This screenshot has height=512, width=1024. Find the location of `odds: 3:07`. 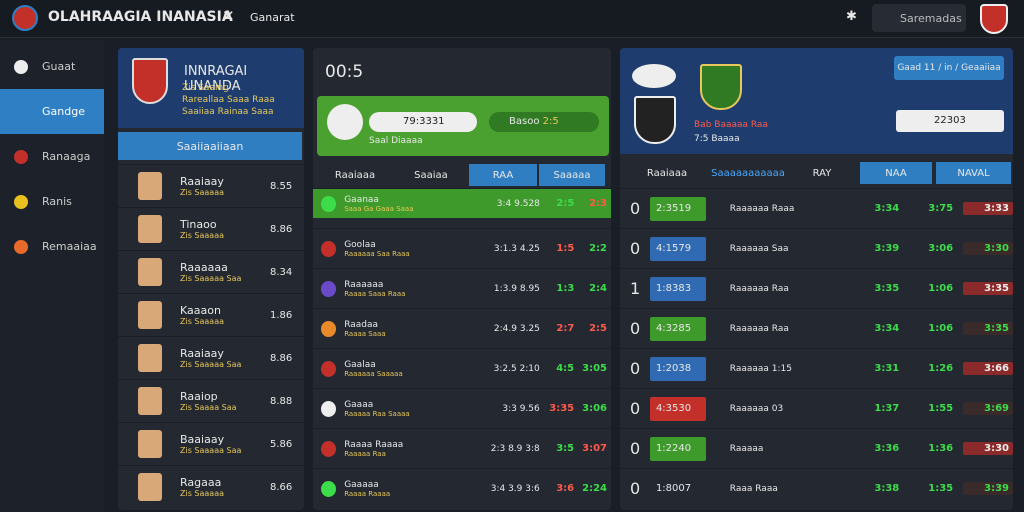

odds: 3:07 is located at coordinates (594, 448).